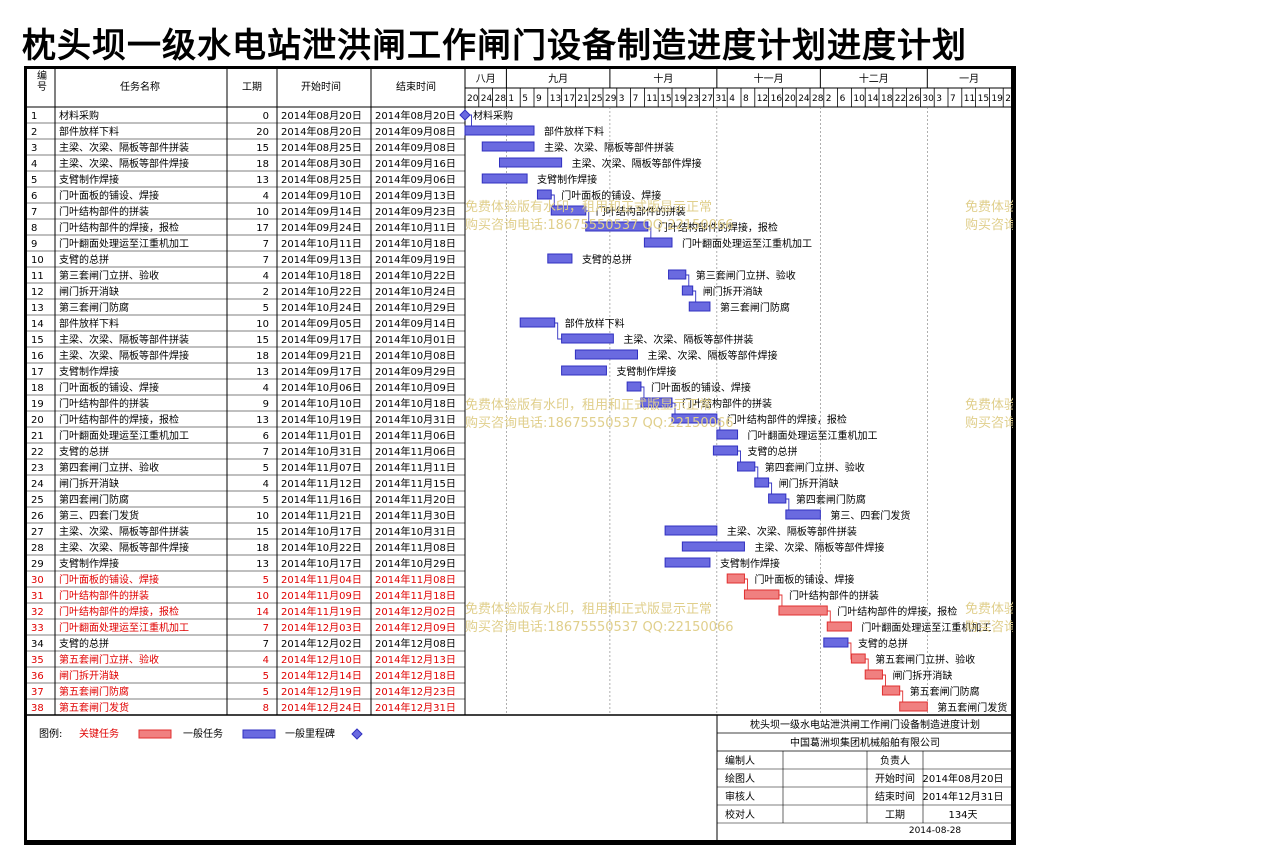  What do you see at coordinates (740, 778) in the screenshot?
I see `info-row-label: 绘图人` at bounding box center [740, 778].